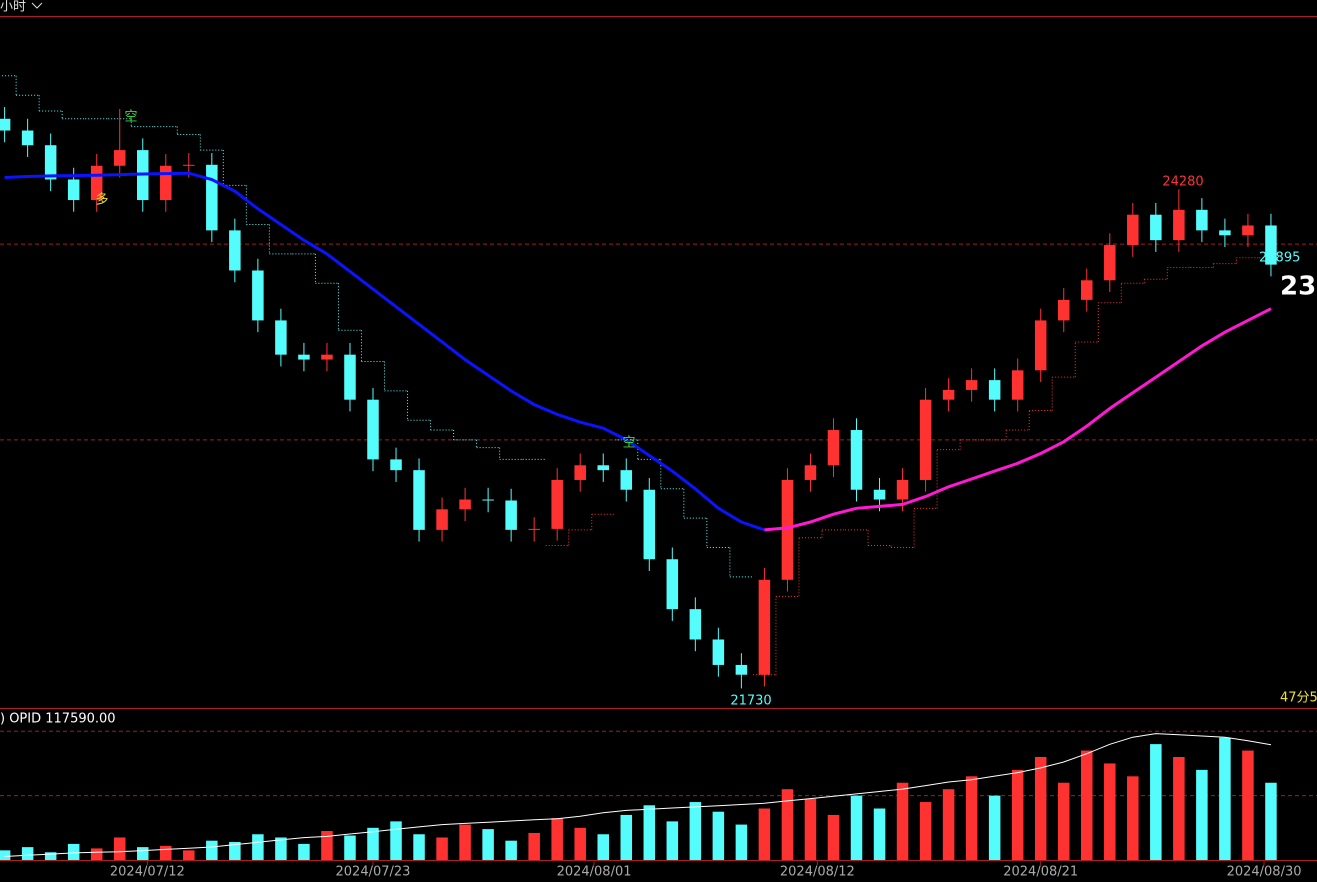 The width and height of the screenshot is (1317, 882). I want to click on open-interest-line, so click(638, 795).